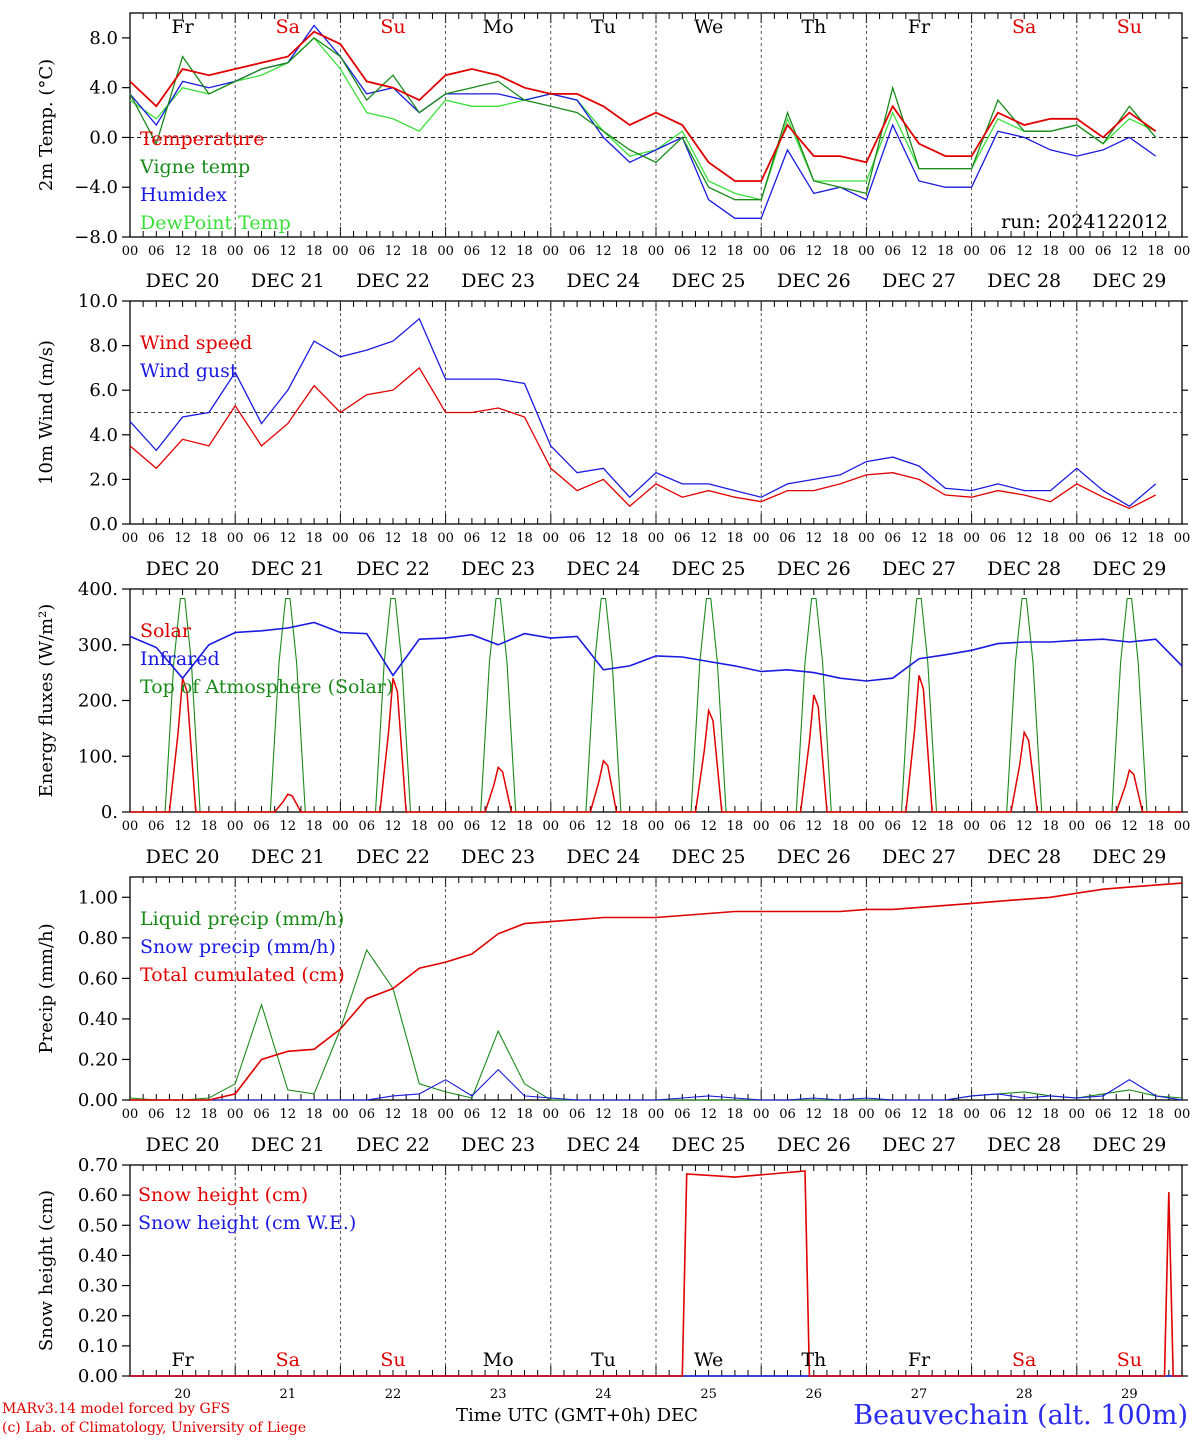 This screenshot has width=1194, height=1440. I want to click on y-tick-label: 6.0, so click(103, 390).